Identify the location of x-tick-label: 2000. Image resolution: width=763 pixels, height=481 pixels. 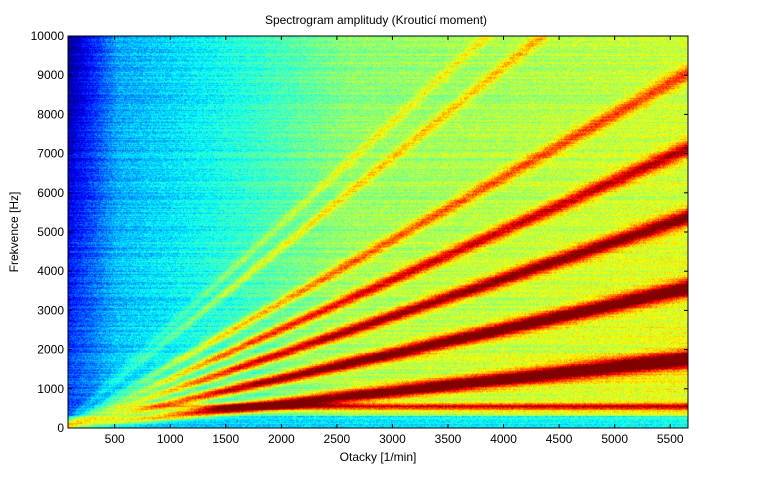
(281, 439).